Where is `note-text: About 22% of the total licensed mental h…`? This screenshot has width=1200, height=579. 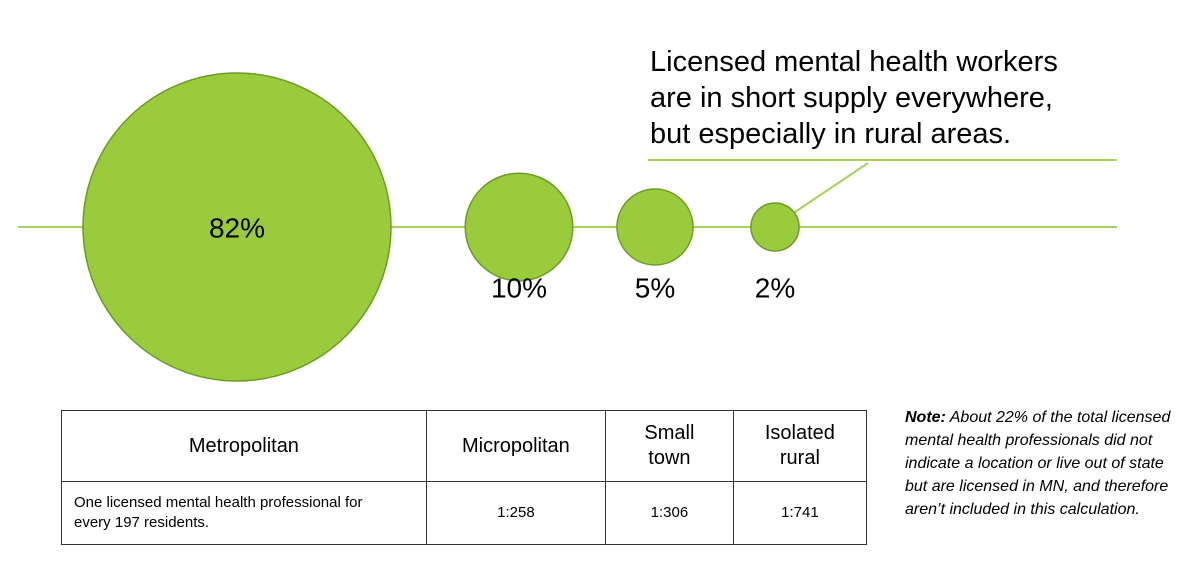 note-text: About 22% of the total licensed mental h… is located at coordinates (1038, 463).